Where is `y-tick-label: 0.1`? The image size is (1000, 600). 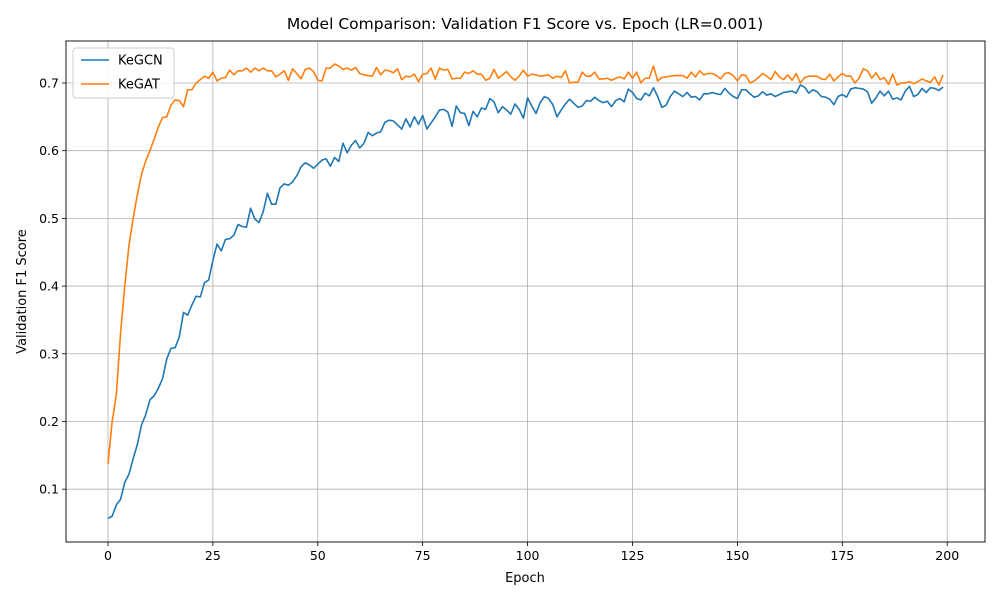
y-tick-label: 0.1 is located at coordinates (49, 489).